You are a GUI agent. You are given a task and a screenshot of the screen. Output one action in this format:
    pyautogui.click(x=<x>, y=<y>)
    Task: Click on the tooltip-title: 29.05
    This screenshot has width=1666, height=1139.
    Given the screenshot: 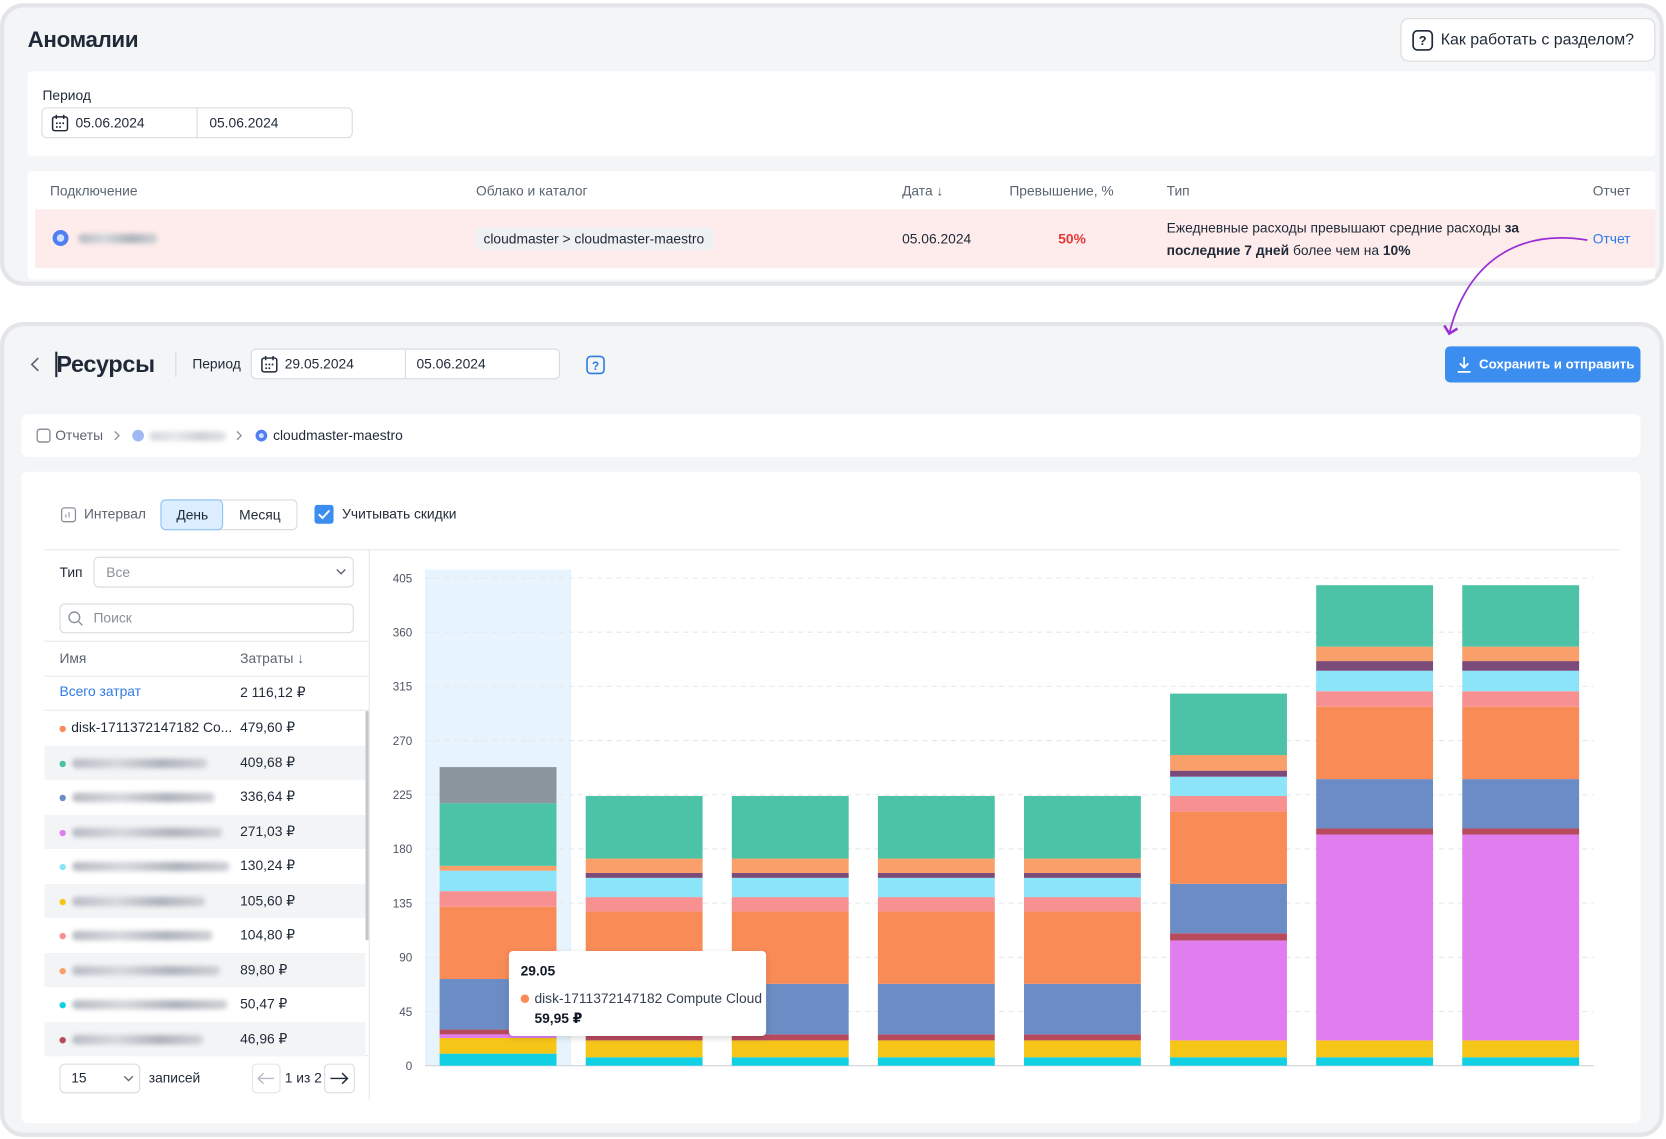 What is the action you would take?
    pyautogui.click(x=538, y=970)
    